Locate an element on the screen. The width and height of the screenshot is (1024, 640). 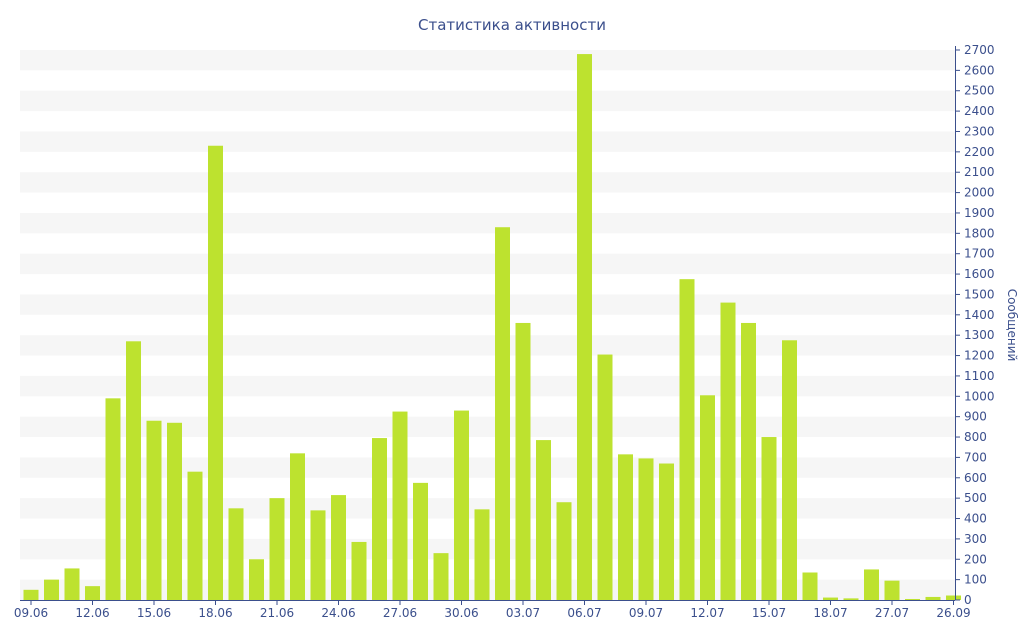
y-tick-label: 700 is located at coordinates (975, 457).